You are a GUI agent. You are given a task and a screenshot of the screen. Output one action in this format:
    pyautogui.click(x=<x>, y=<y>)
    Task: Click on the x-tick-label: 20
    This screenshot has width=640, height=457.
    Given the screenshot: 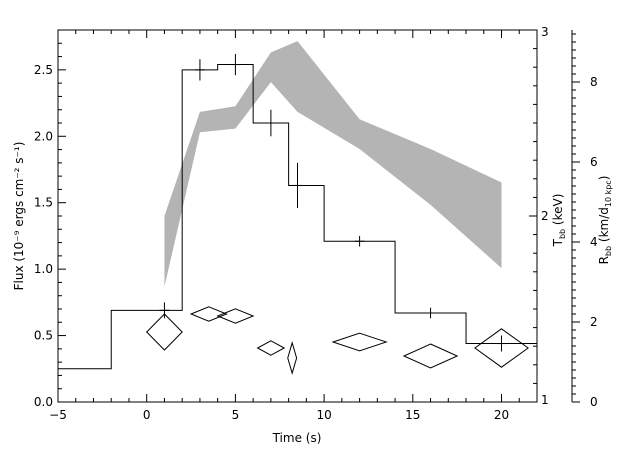 What is the action you would take?
    pyautogui.click(x=501, y=415)
    